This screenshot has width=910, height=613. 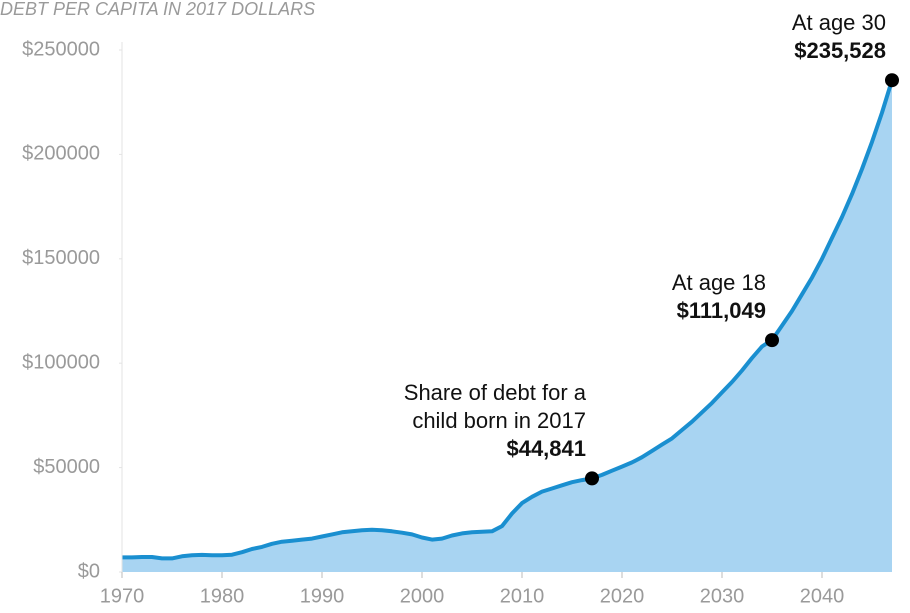 What do you see at coordinates (499, 420) in the screenshot?
I see `annotation-text: child born in 2017` at bounding box center [499, 420].